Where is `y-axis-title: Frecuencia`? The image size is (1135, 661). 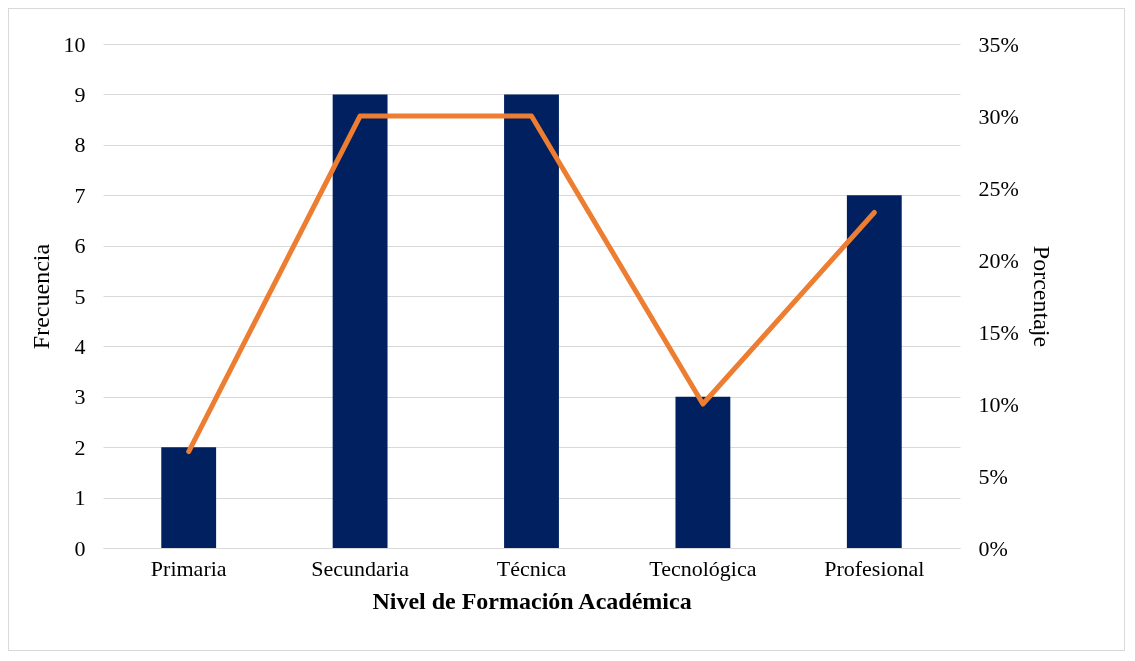
y-axis-title: Frecuencia is located at coordinates (40, 296).